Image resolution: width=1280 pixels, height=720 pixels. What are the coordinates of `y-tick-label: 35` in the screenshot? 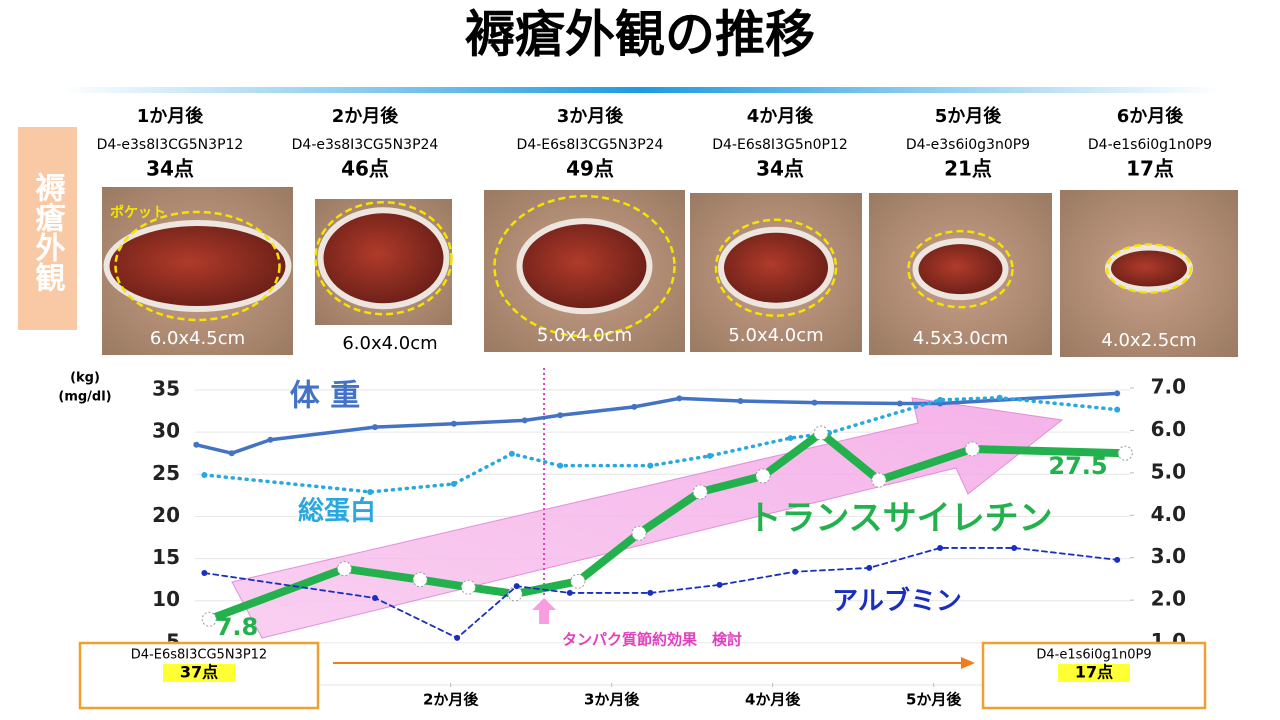 It's located at (166, 389).